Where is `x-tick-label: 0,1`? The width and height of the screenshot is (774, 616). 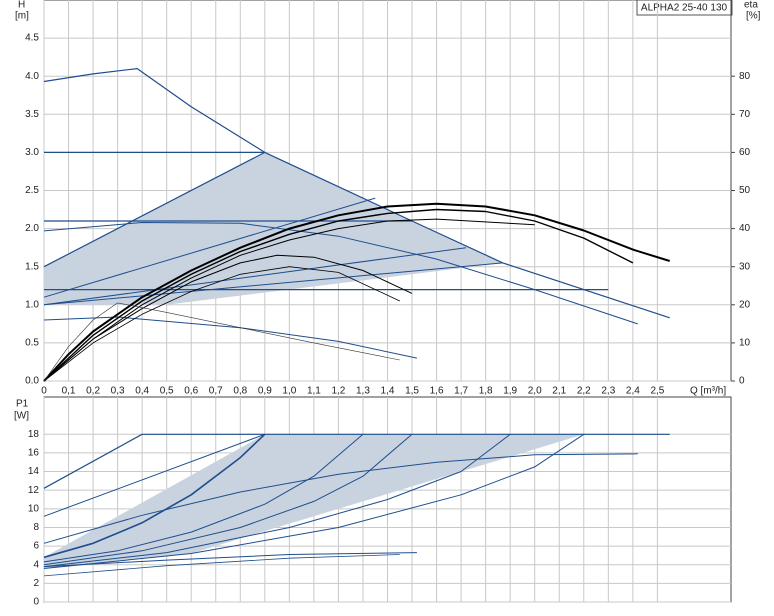
x-tick-label: 0,1 is located at coordinates (69, 391).